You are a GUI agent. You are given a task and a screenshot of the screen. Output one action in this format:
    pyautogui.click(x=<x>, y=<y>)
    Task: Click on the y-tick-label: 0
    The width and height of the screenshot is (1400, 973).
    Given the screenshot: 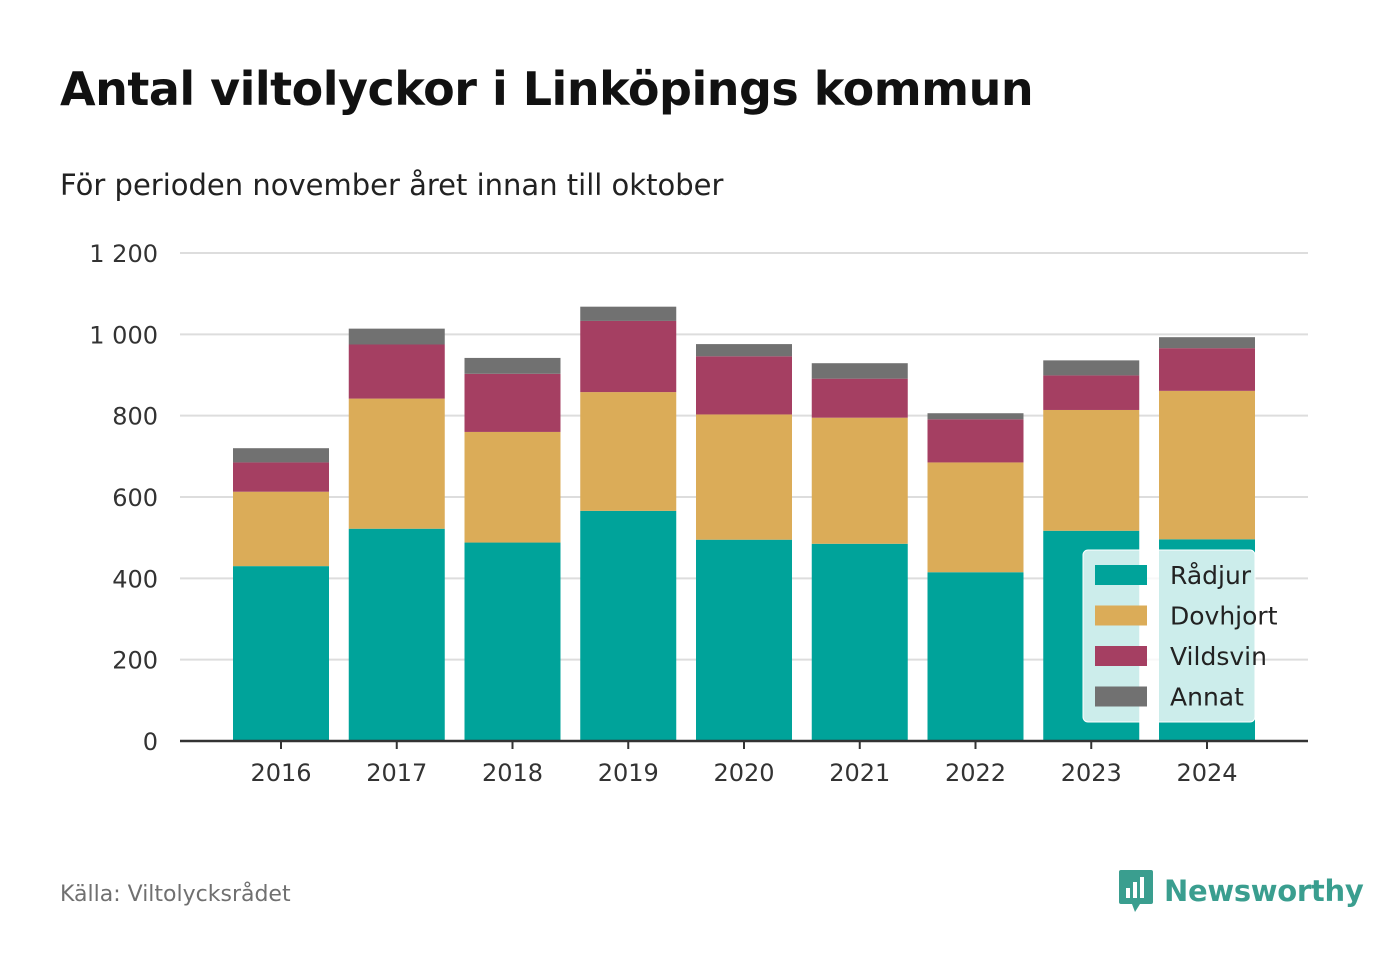 What is the action you would take?
    pyautogui.click(x=150, y=742)
    